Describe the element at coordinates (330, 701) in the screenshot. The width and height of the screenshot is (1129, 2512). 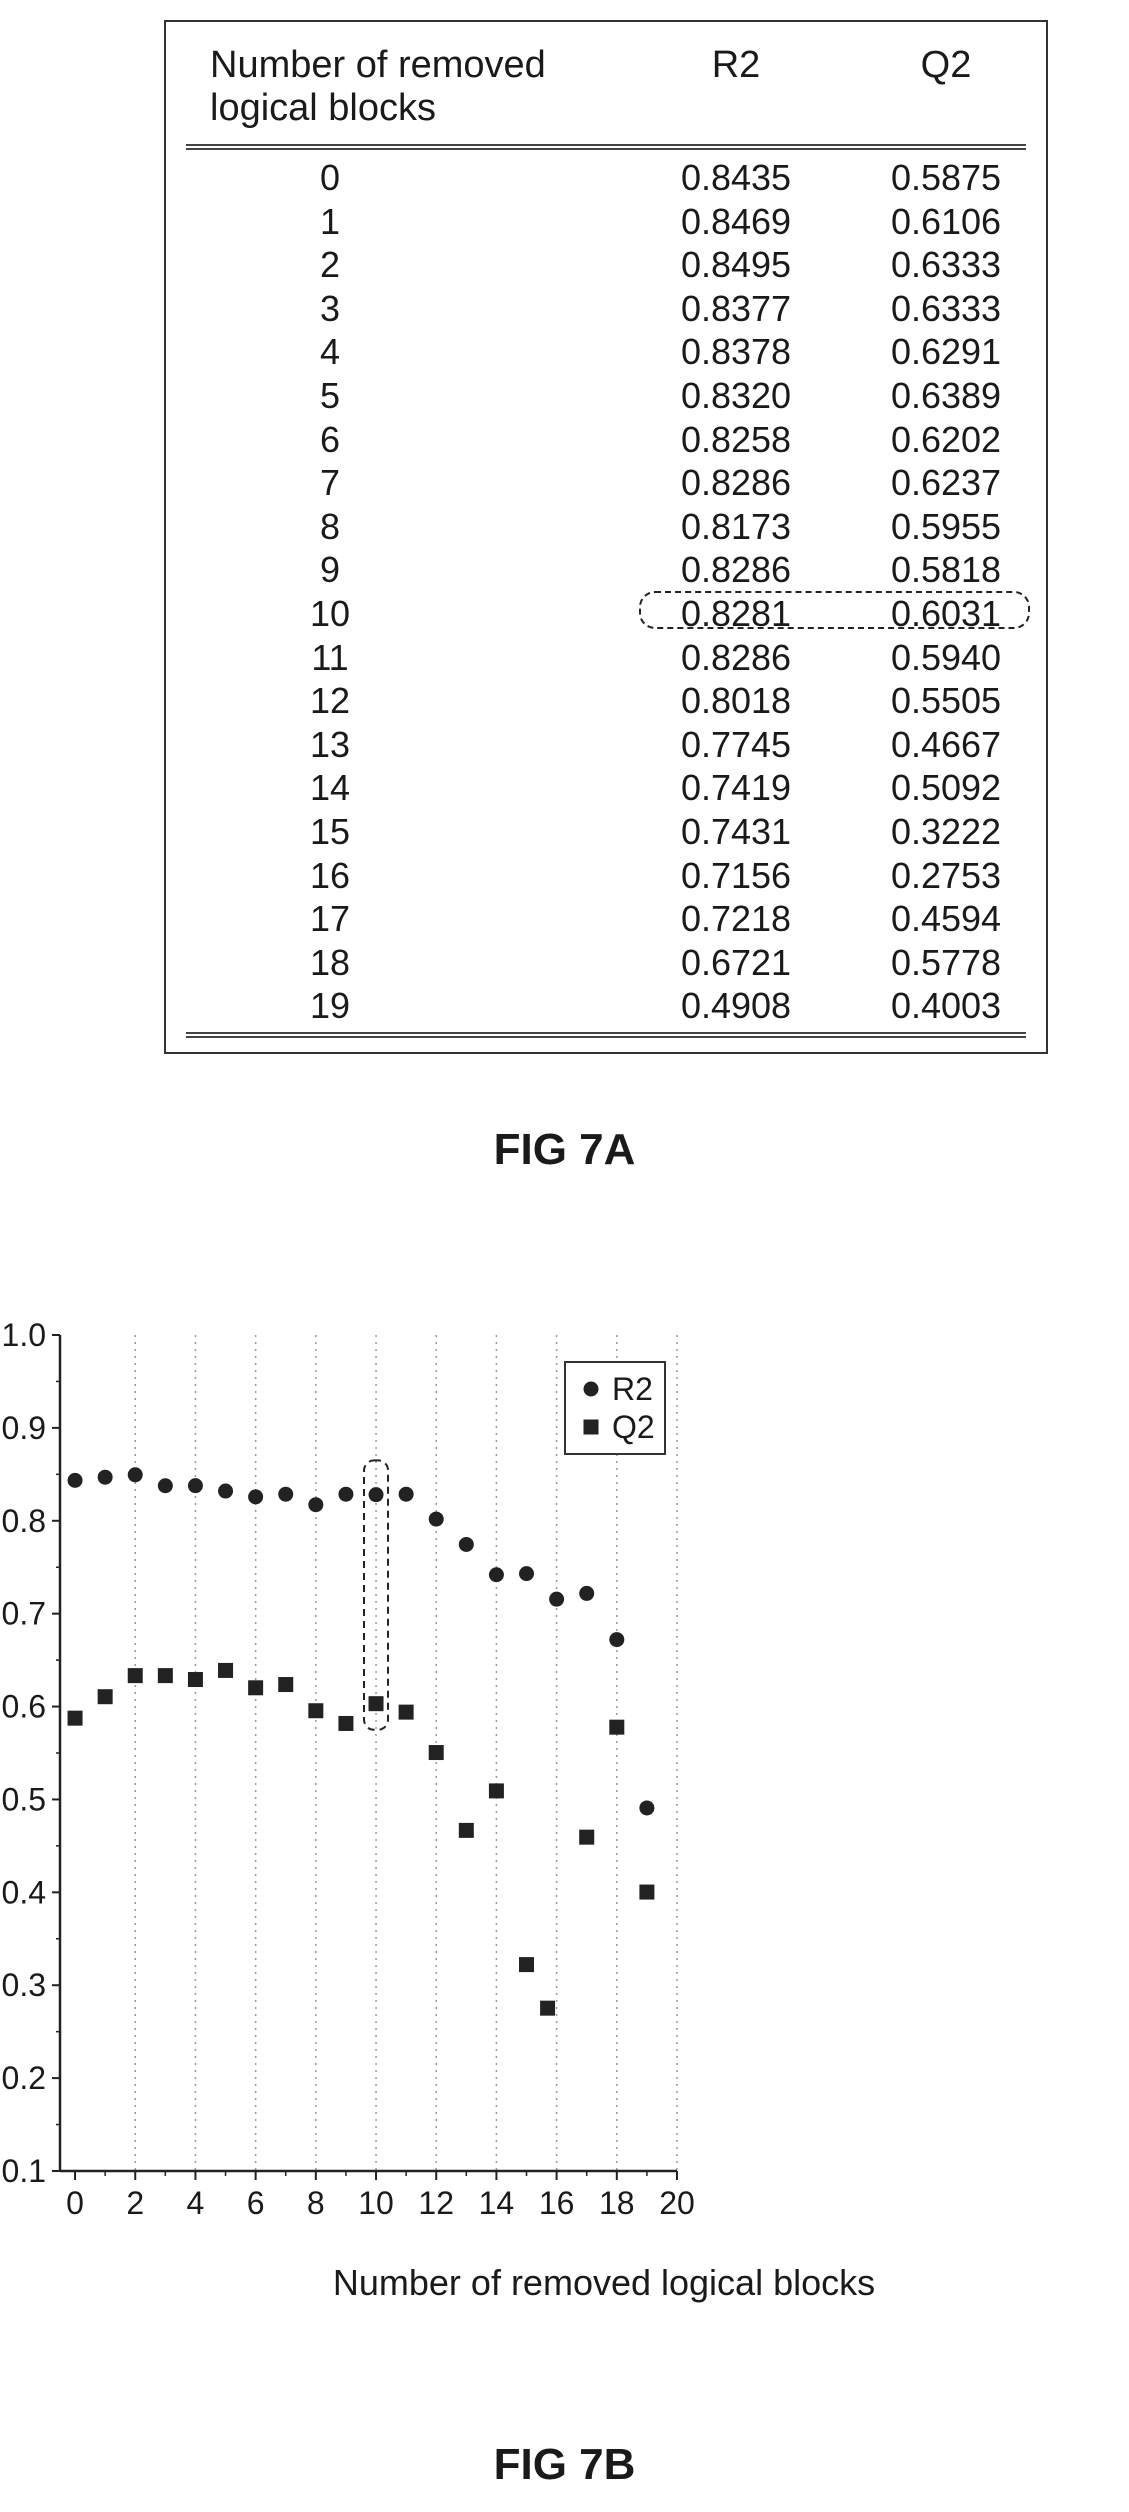
I see `cell-removed-blocks: 12` at that location.